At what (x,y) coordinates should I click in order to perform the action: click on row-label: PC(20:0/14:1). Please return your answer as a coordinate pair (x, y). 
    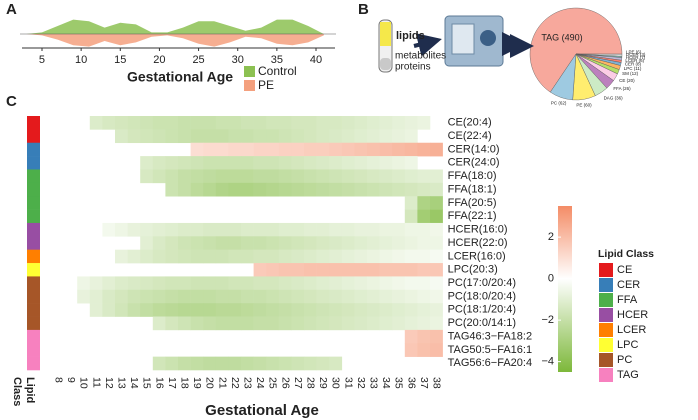
    Looking at the image, I should click on (482, 323).